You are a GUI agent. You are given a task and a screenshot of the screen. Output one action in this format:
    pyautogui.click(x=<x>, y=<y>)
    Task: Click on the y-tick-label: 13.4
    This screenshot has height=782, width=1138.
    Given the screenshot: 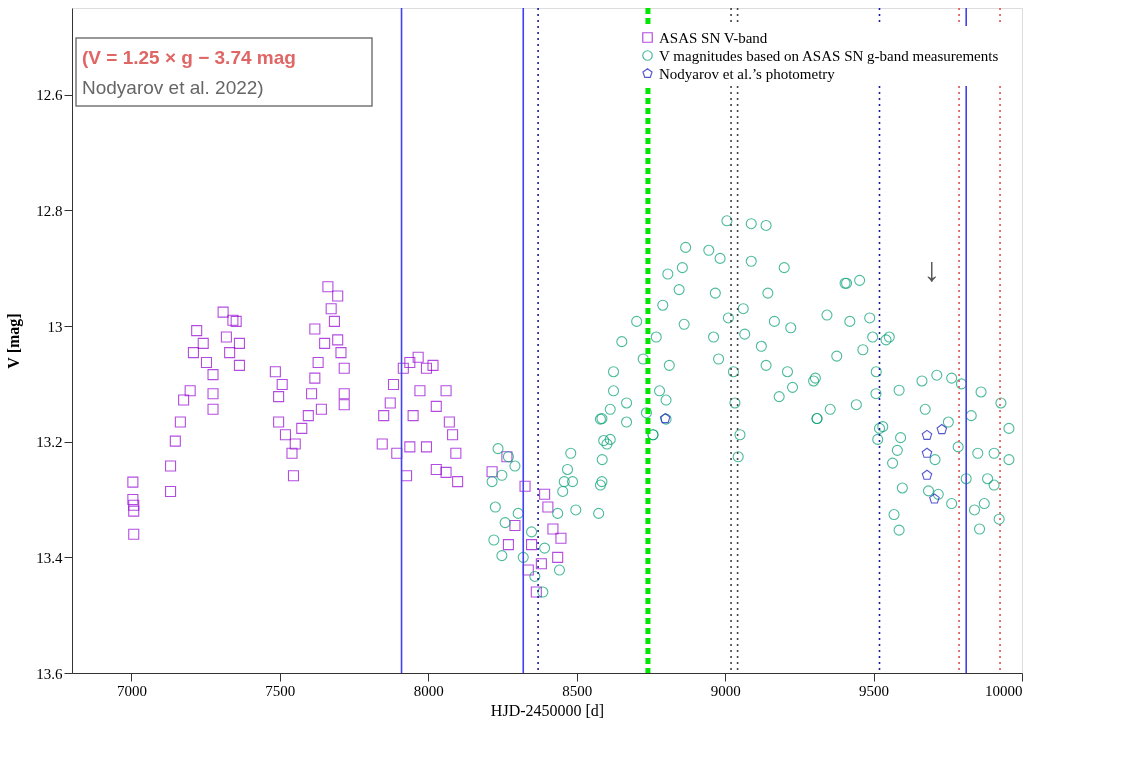 What is the action you would take?
    pyautogui.click(x=49, y=557)
    